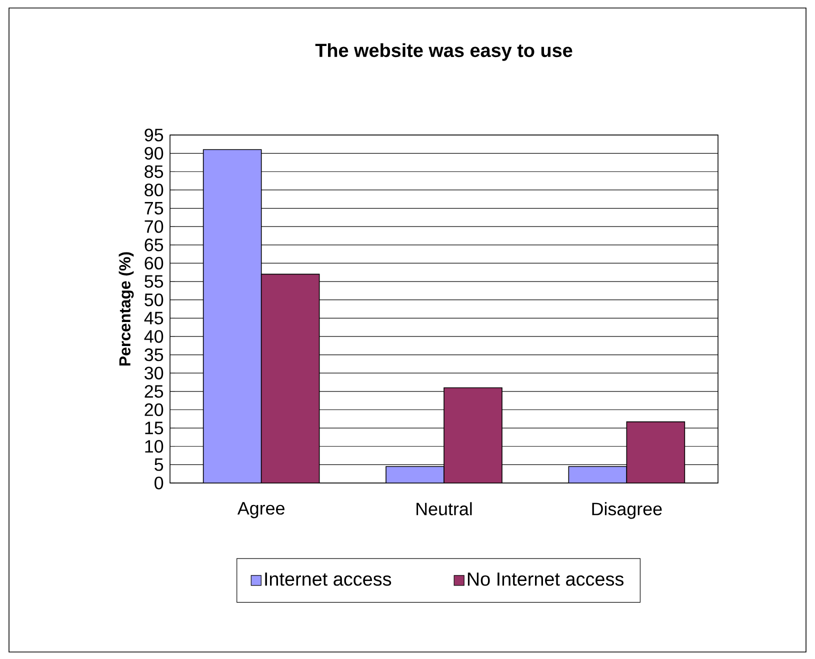 This screenshot has height=659, width=815. I want to click on chart-title: The website was easy to use, so click(443, 52).